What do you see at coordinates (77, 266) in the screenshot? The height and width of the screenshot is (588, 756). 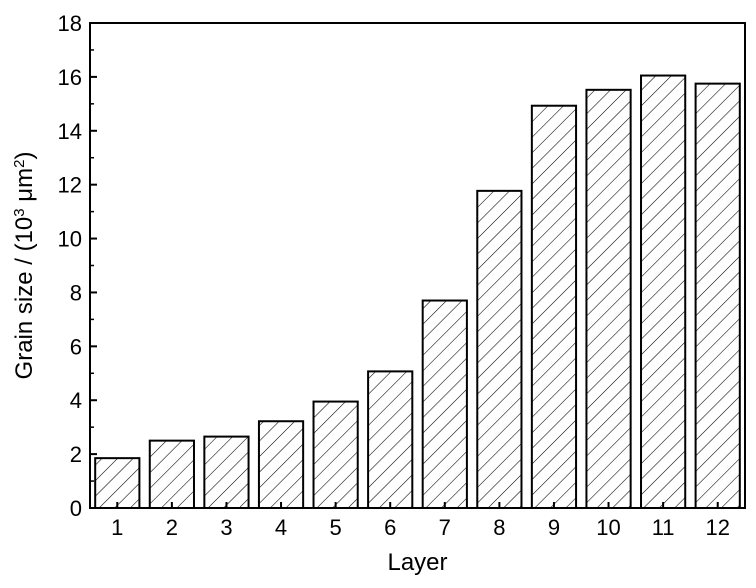 I see `y-axis-ticks: 0 2 4 6 8 10 12 14 16 18` at bounding box center [77, 266].